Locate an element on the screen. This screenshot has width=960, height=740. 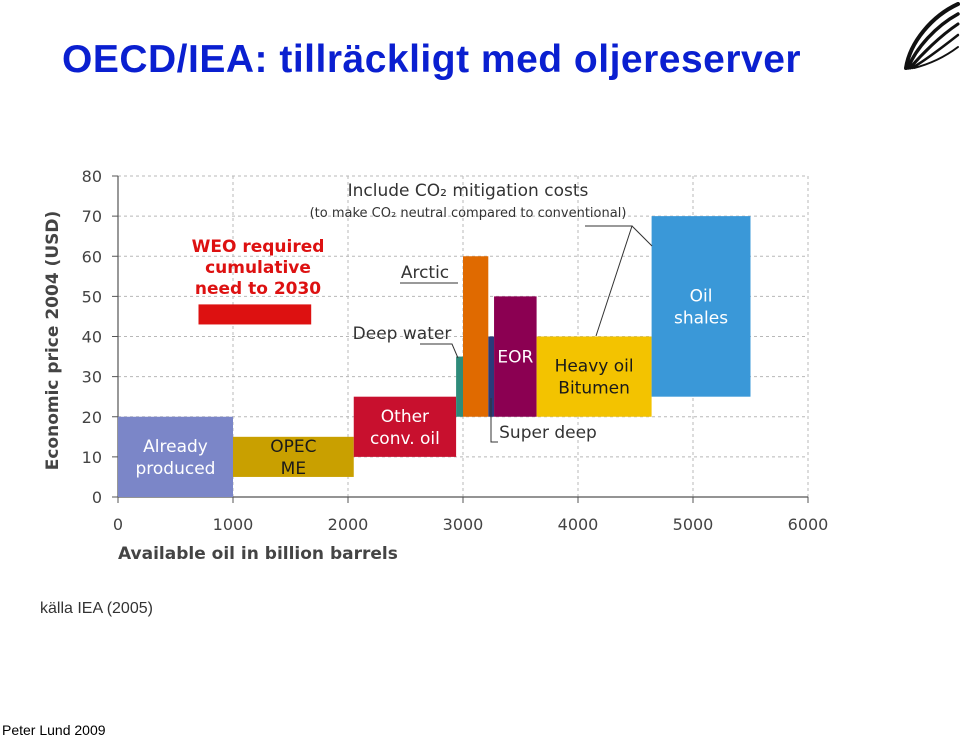
swoosh-logo-icon is located at coordinates (932, 36).